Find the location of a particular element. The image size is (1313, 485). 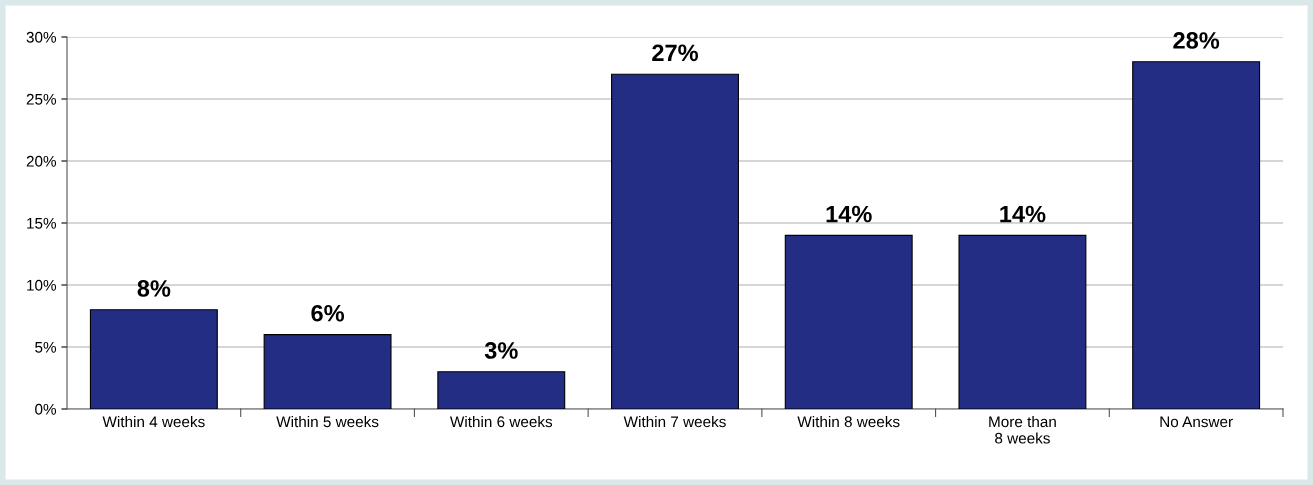

data-label: 28% is located at coordinates (1196, 40).